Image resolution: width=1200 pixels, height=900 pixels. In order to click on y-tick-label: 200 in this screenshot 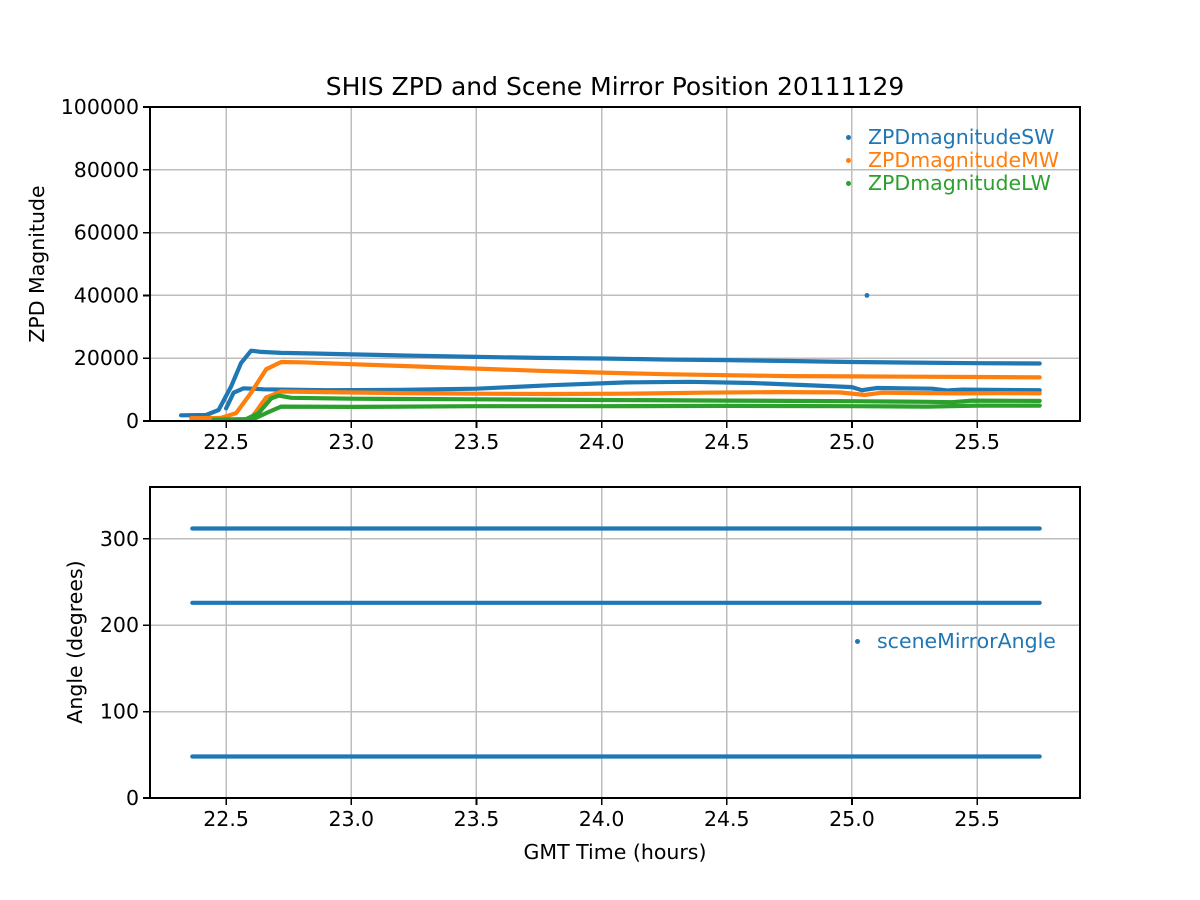, I will do `click(119, 625)`.